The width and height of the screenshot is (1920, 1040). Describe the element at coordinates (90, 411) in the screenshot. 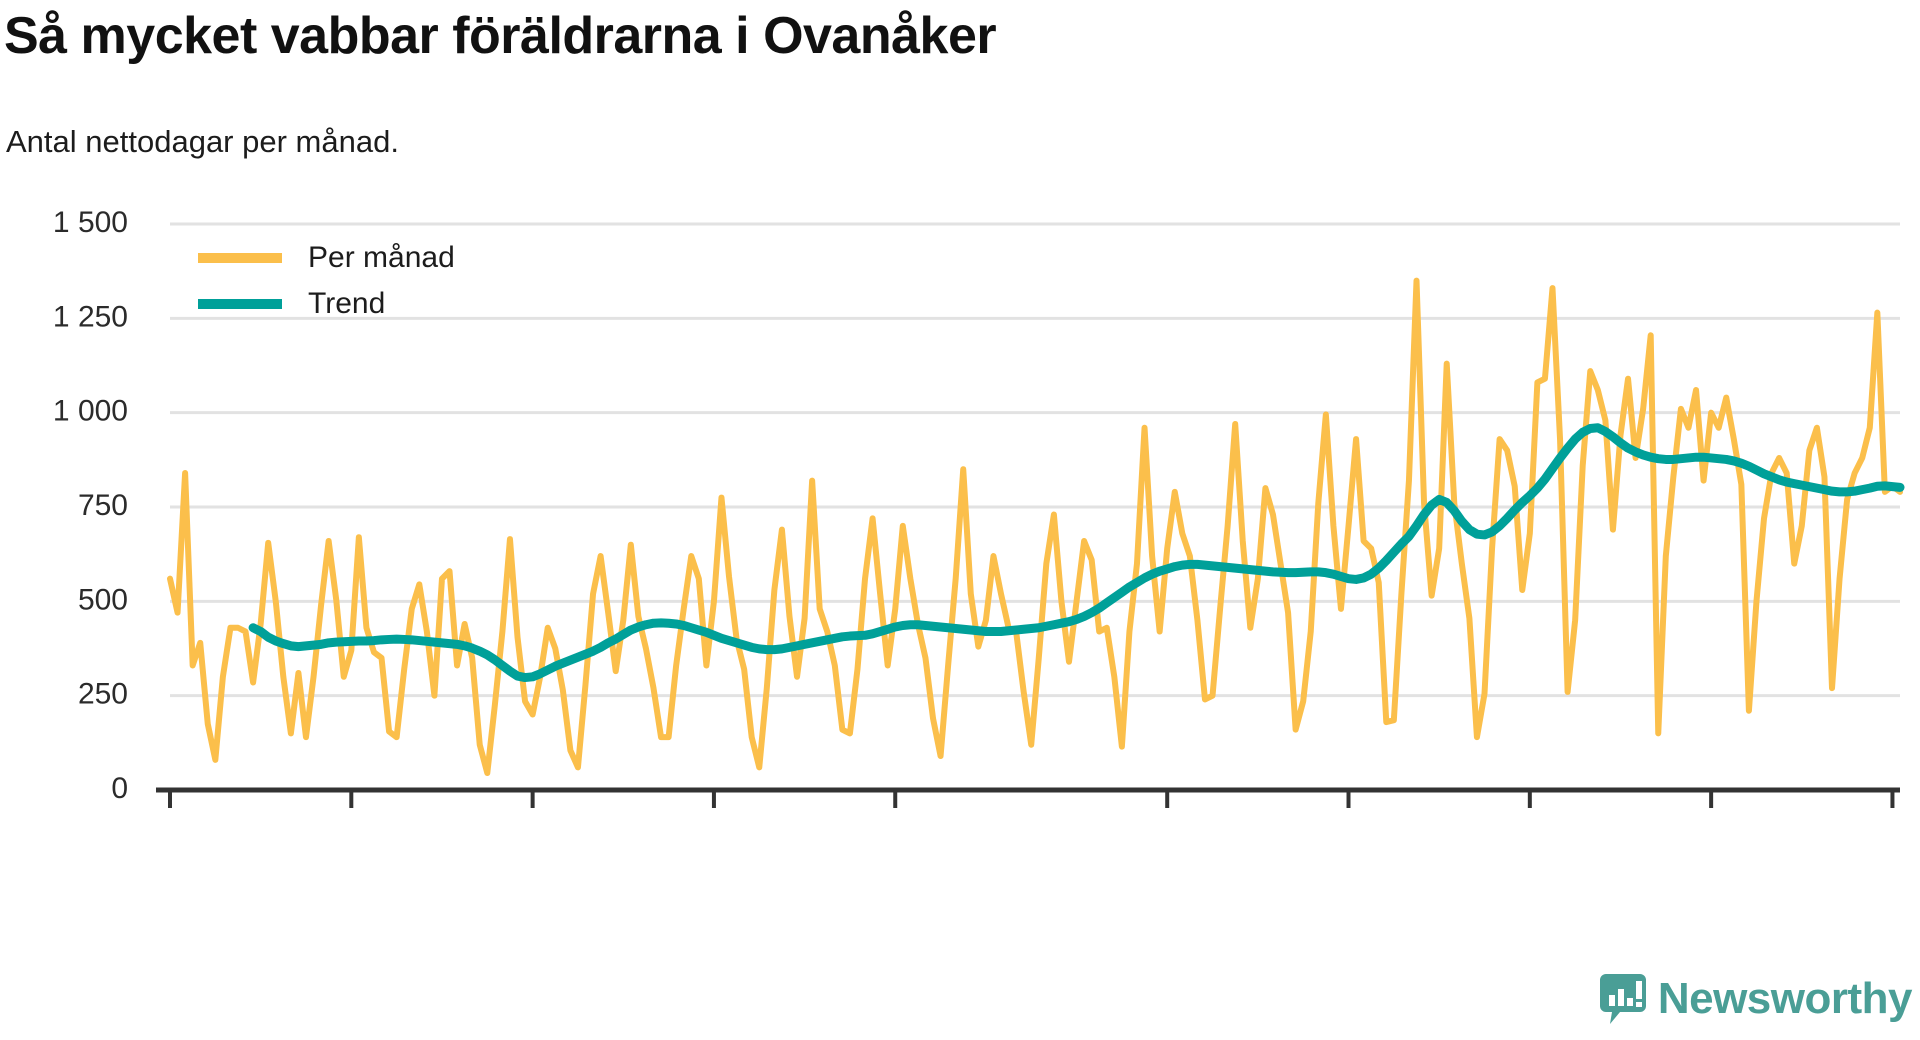

I see `y-tick-label: 1 000` at that location.